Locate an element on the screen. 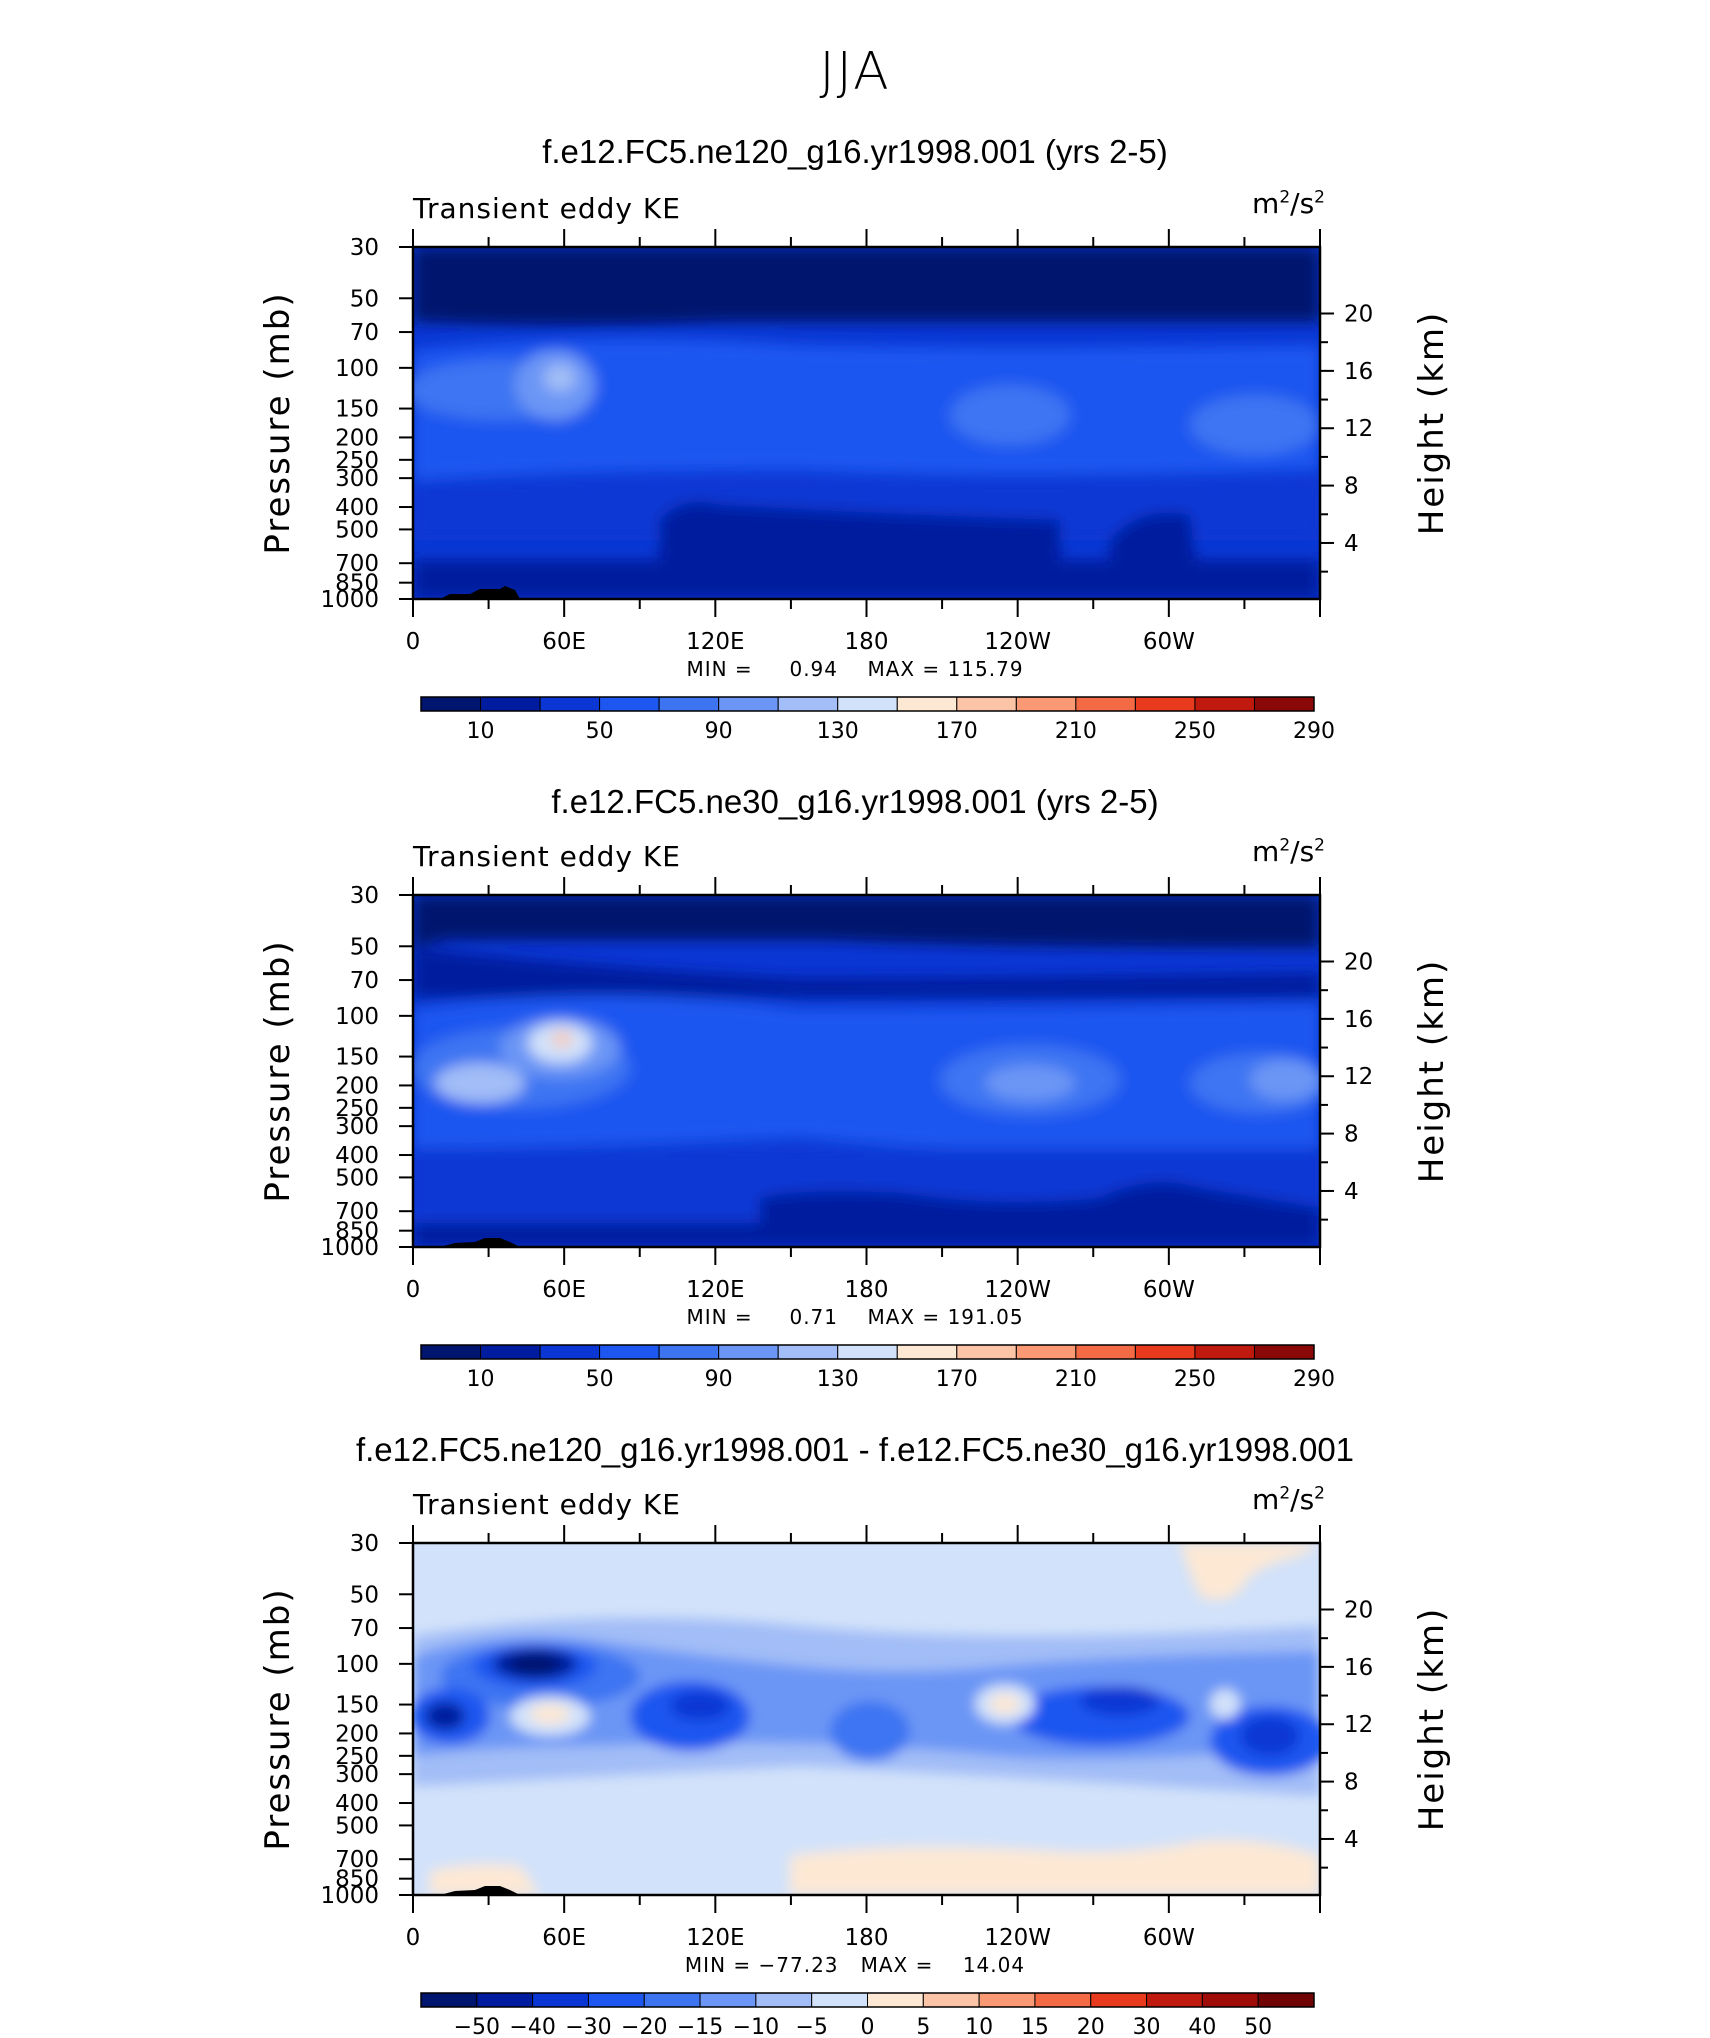  y-tick-label: 300 is located at coordinates (357, 479).